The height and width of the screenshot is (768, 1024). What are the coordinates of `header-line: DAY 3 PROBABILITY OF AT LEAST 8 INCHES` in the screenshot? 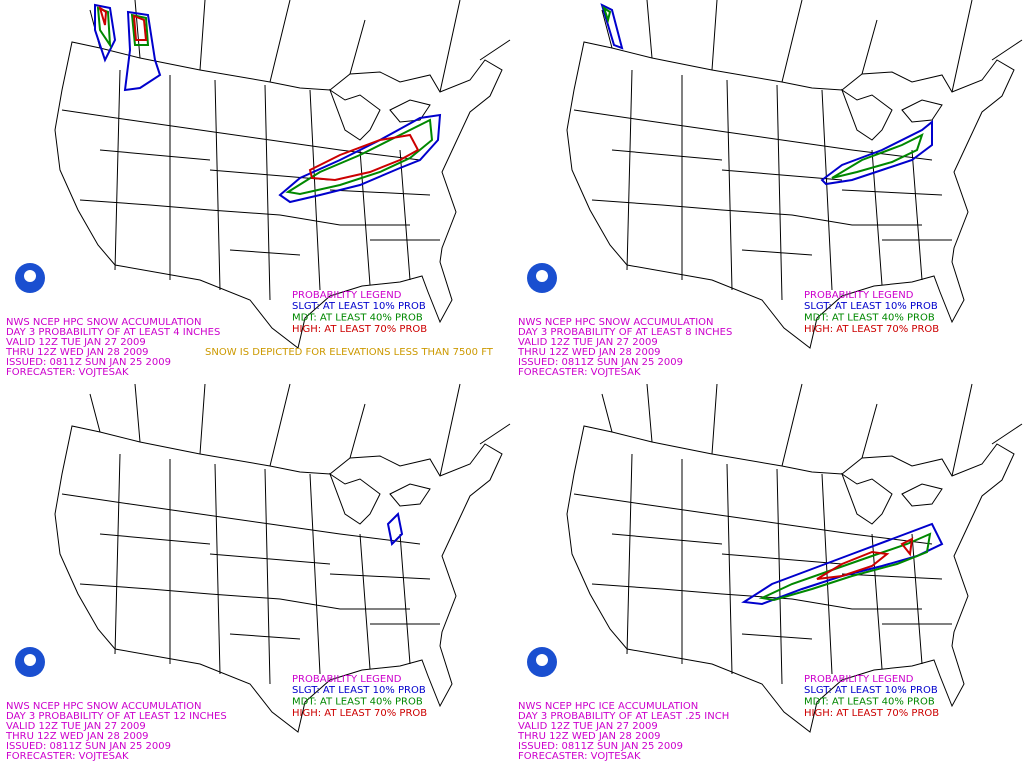 It's located at (625, 332).